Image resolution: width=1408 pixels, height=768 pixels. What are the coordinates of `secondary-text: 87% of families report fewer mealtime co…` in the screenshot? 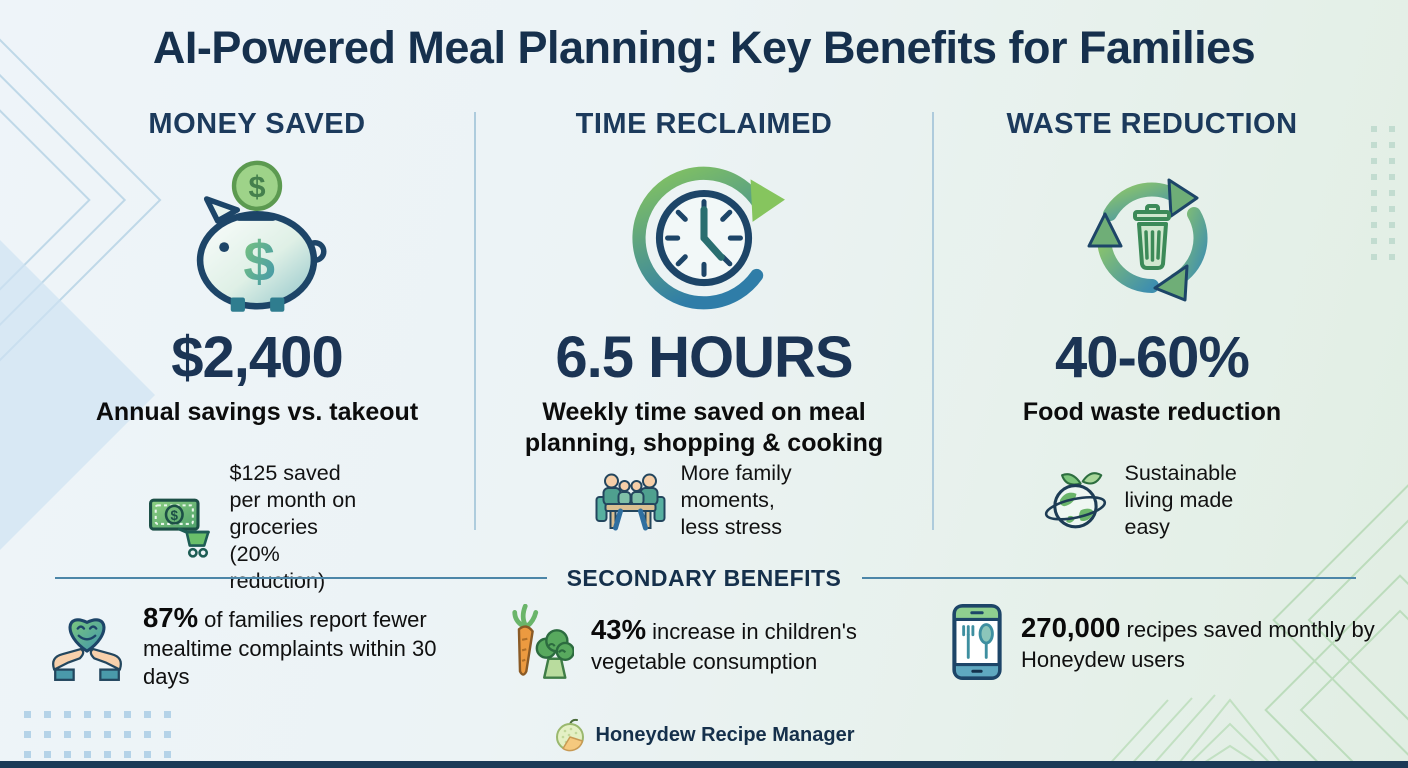 It's located at (308, 646).